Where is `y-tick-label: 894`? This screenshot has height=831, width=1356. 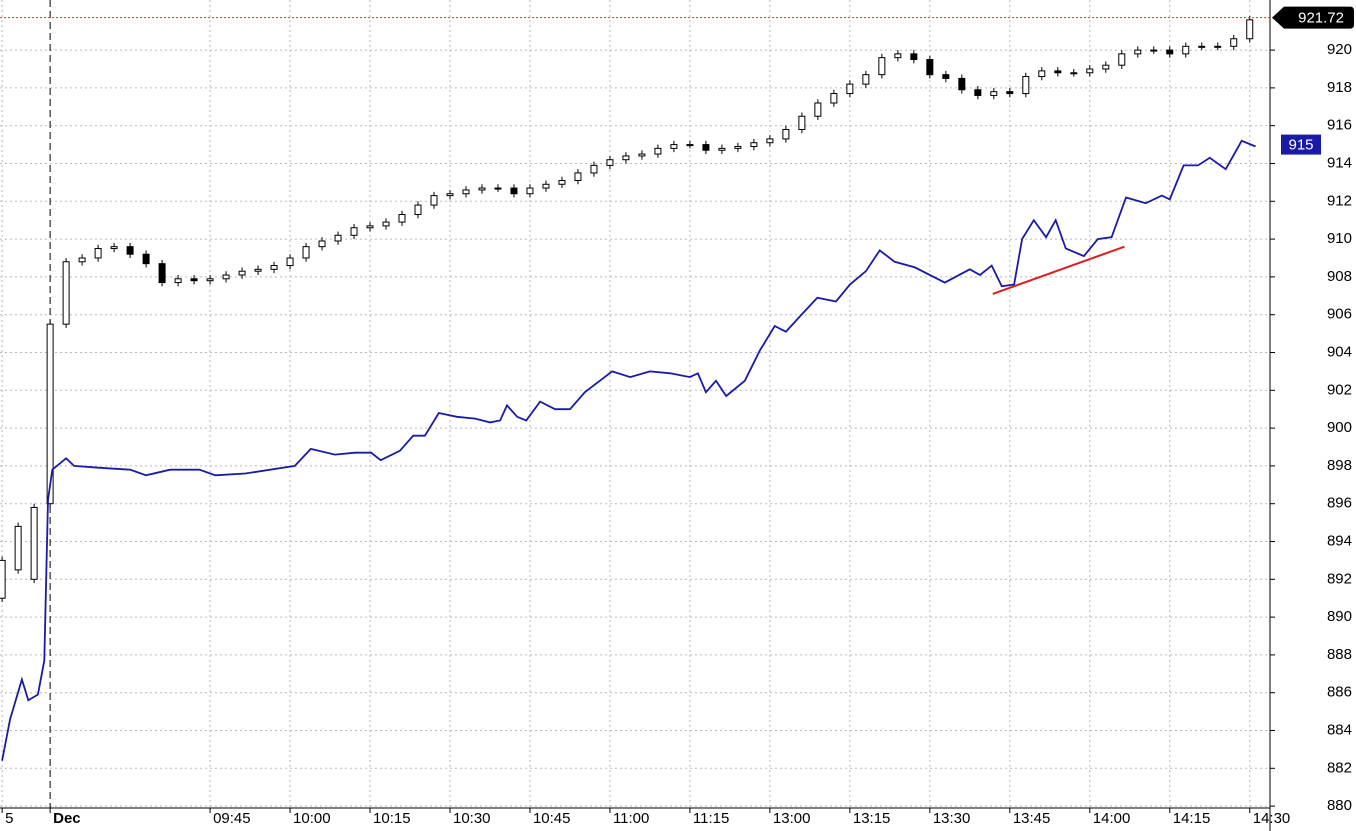 y-tick-label: 894 is located at coordinates (1339, 540).